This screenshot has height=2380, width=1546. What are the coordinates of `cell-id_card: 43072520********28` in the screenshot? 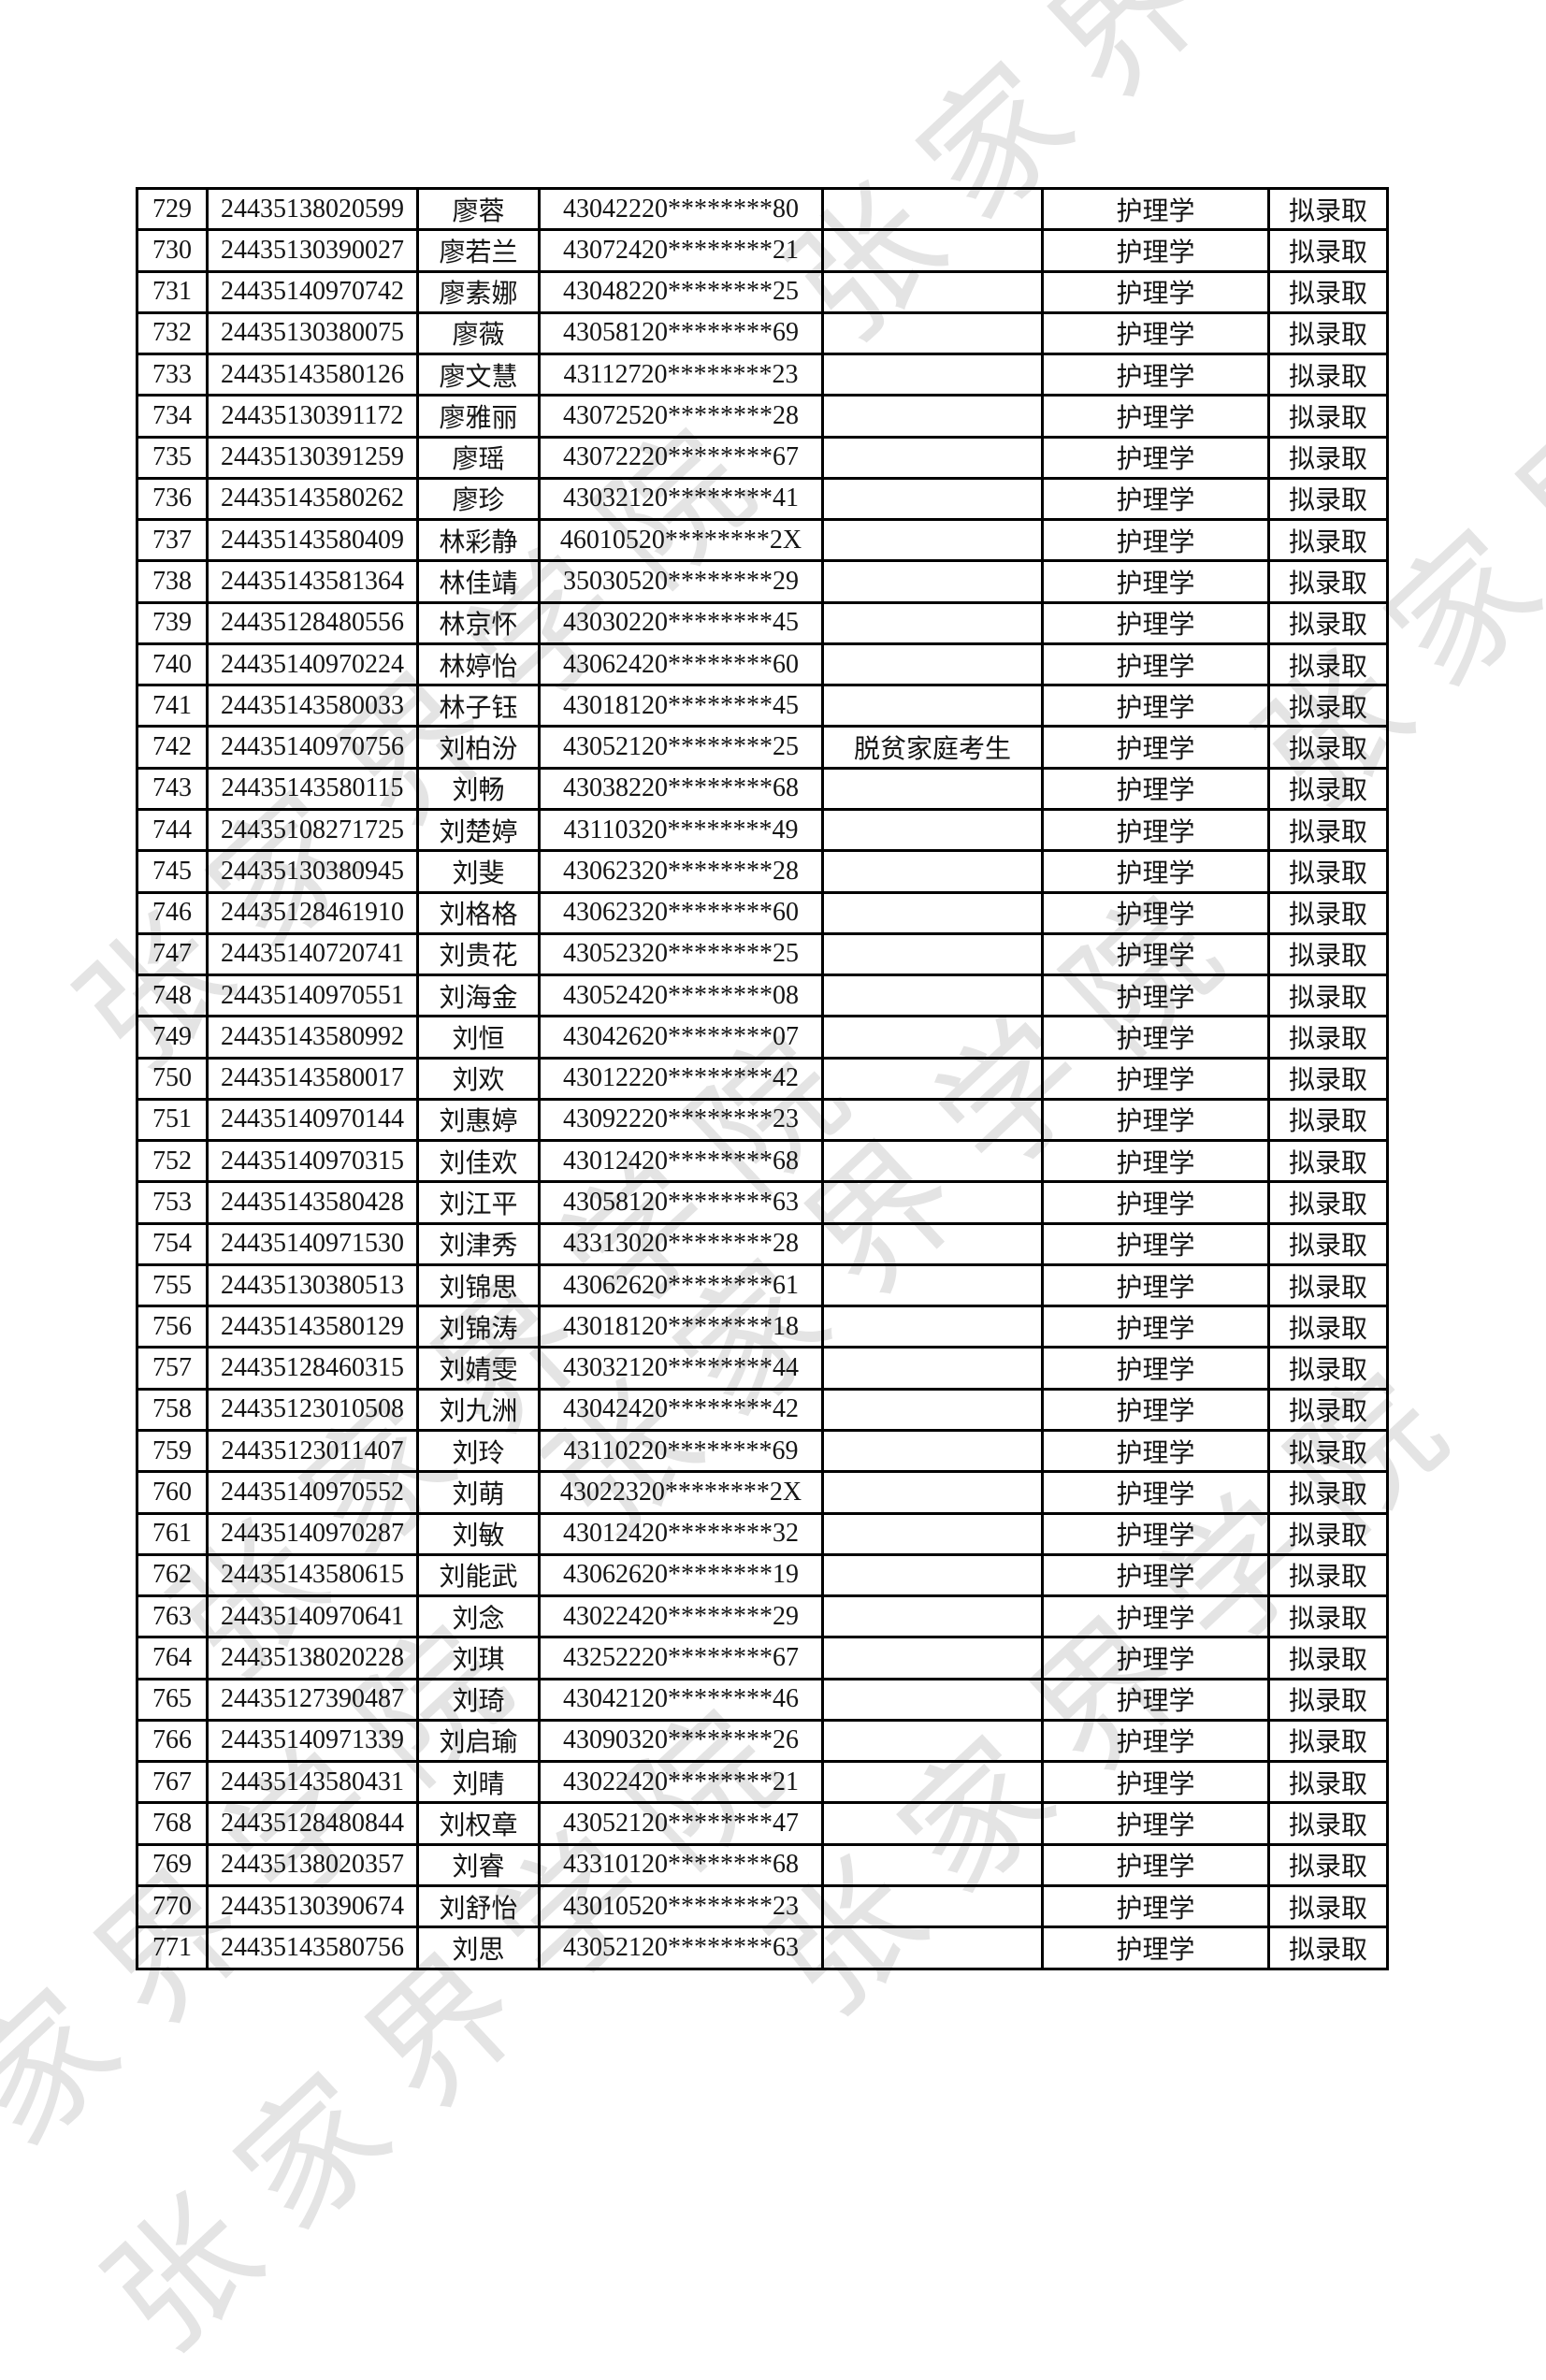 It's located at (681, 416).